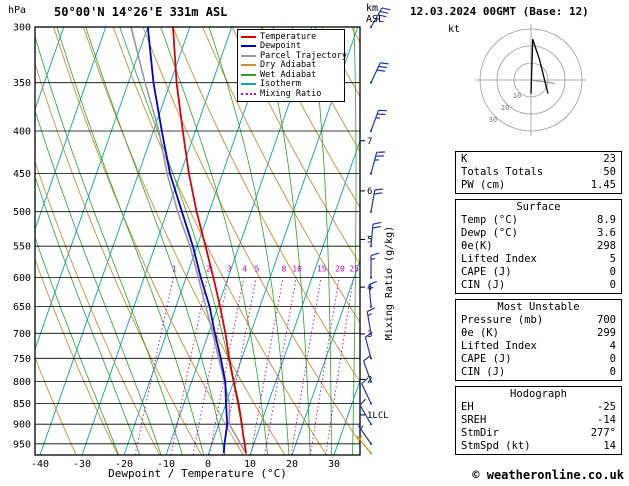 This screenshot has width=629, height=486. What do you see at coordinates (291, 37) in the screenshot?
I see `legend-item: Temperature` at bounding box center [291, 37].